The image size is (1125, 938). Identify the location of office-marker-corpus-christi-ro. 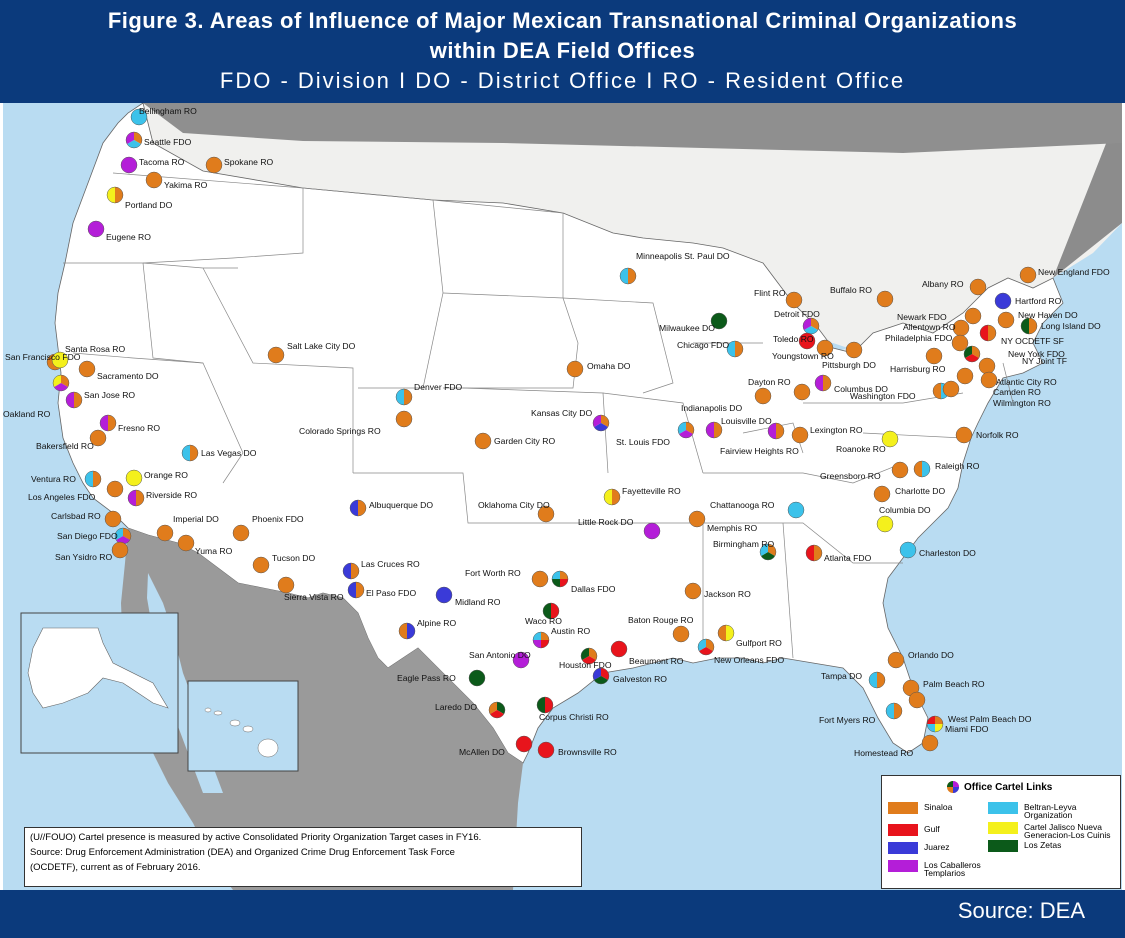
(545, 705).